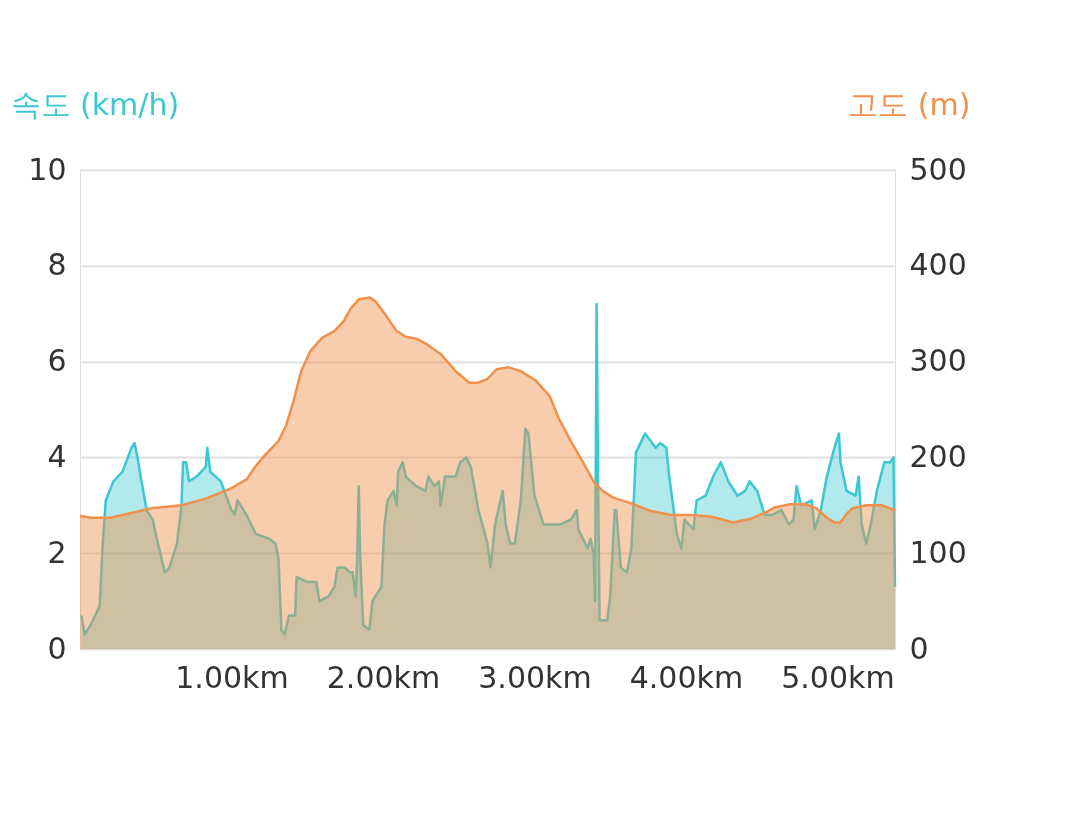 This screenshot has width=1080, height=829. I want to click on y-tick-label: 6, so click(57, 361).